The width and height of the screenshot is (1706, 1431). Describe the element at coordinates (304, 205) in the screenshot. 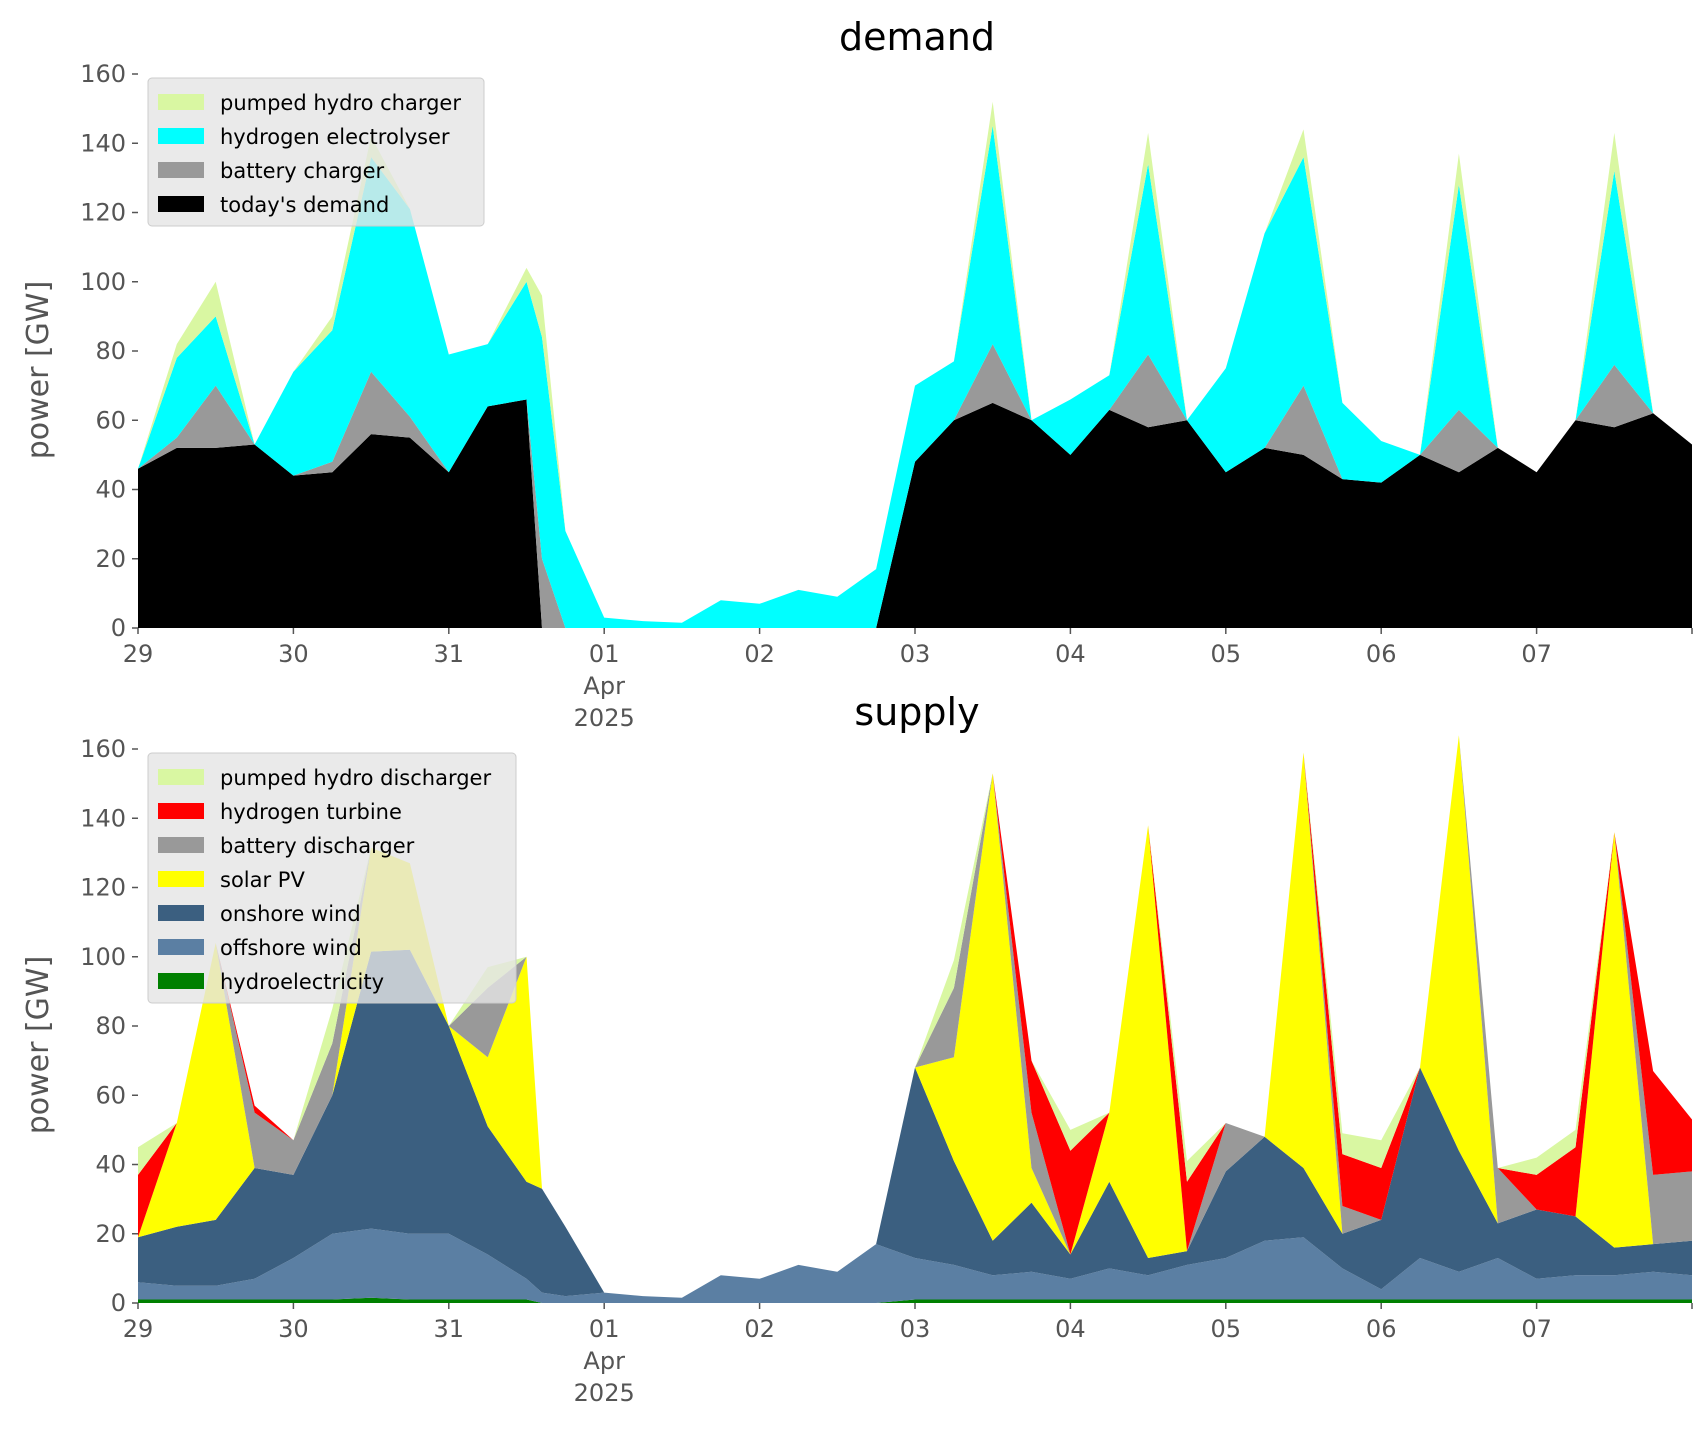

I see `demand-legend-label: today's demand` at that location.